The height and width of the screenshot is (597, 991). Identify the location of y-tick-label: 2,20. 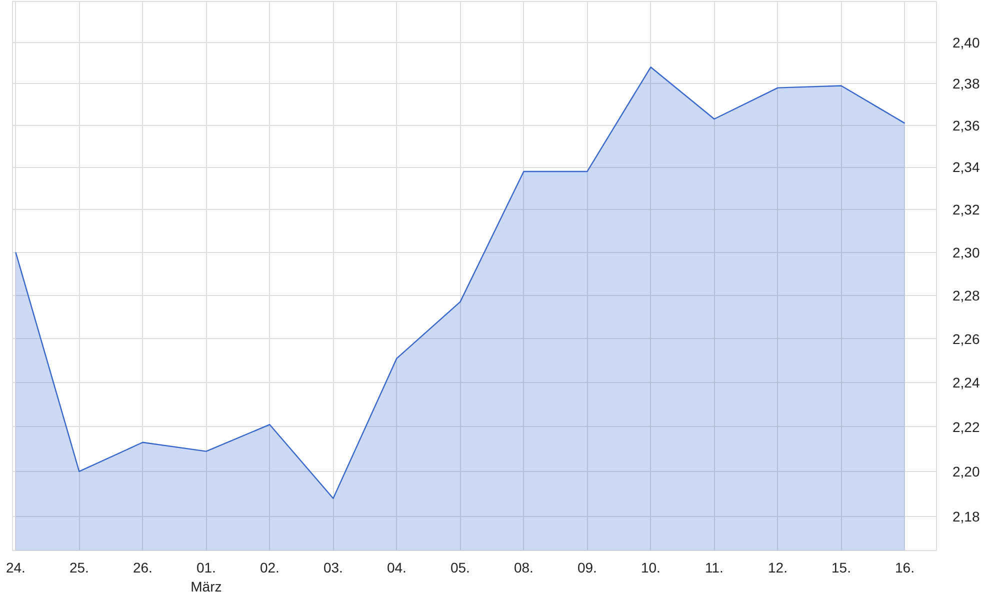
(966, 471).